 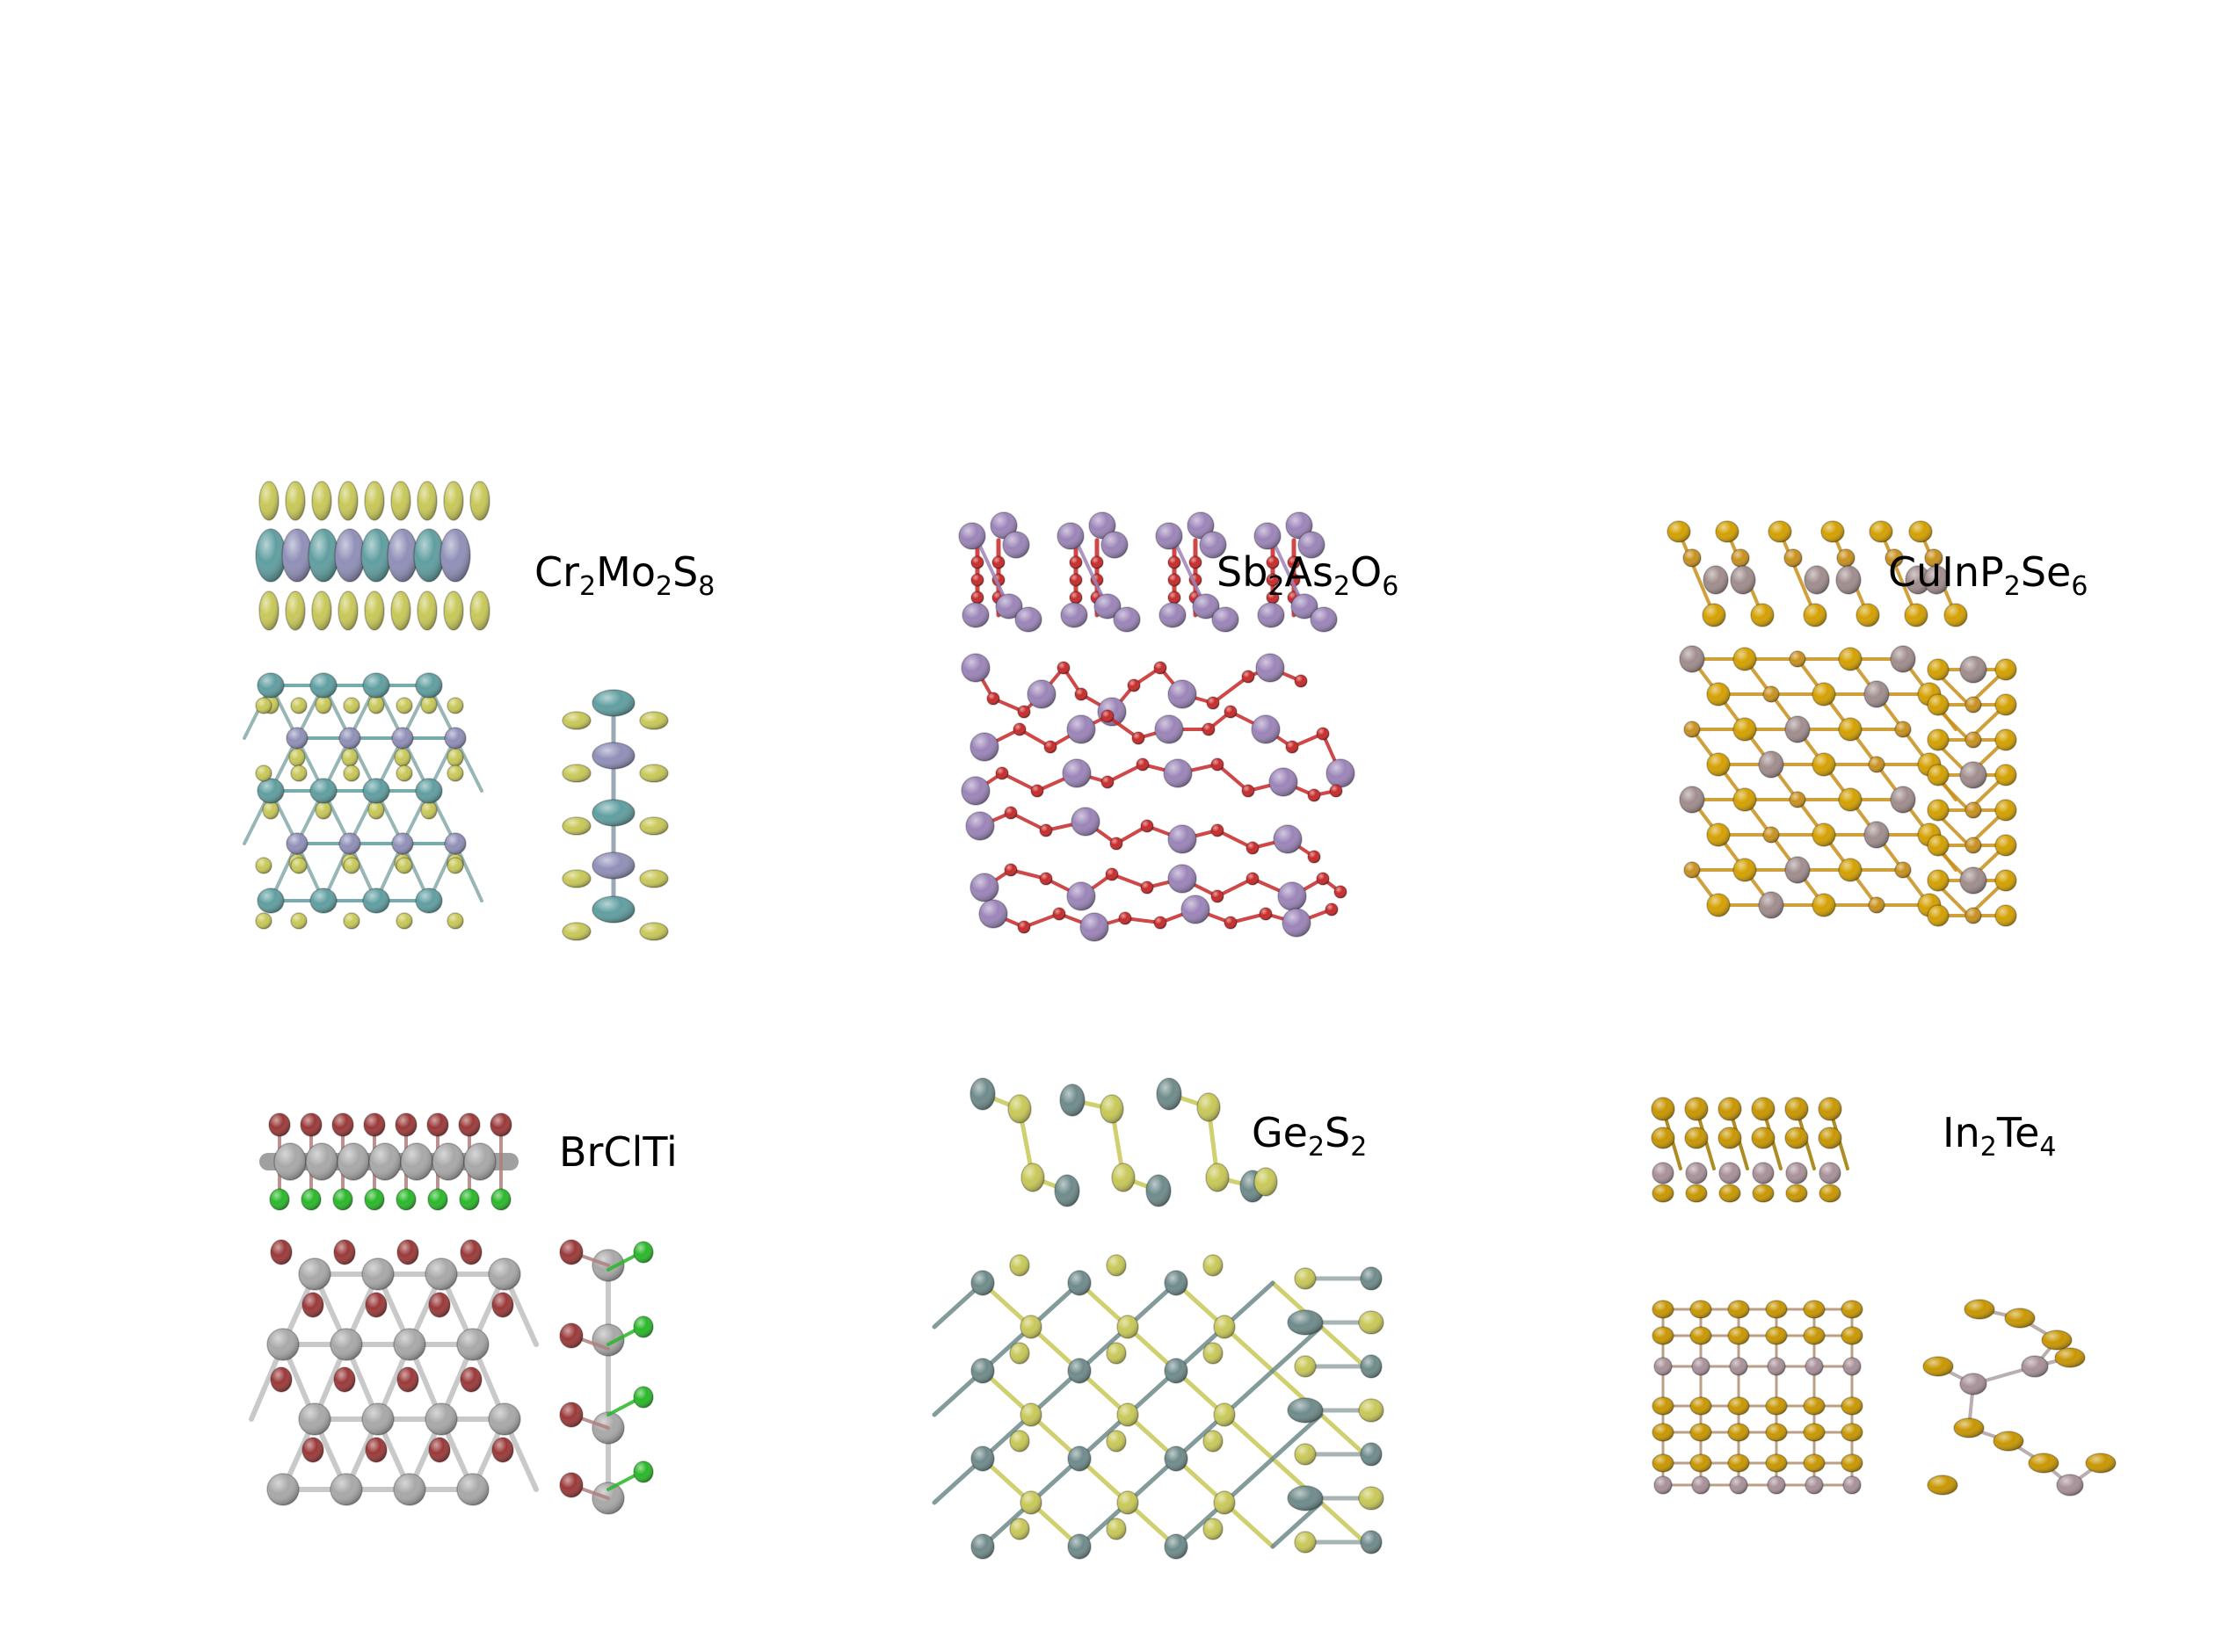 I want to click on formula-label-in2te4: In2Te4, so click(x=2000, y=1136).